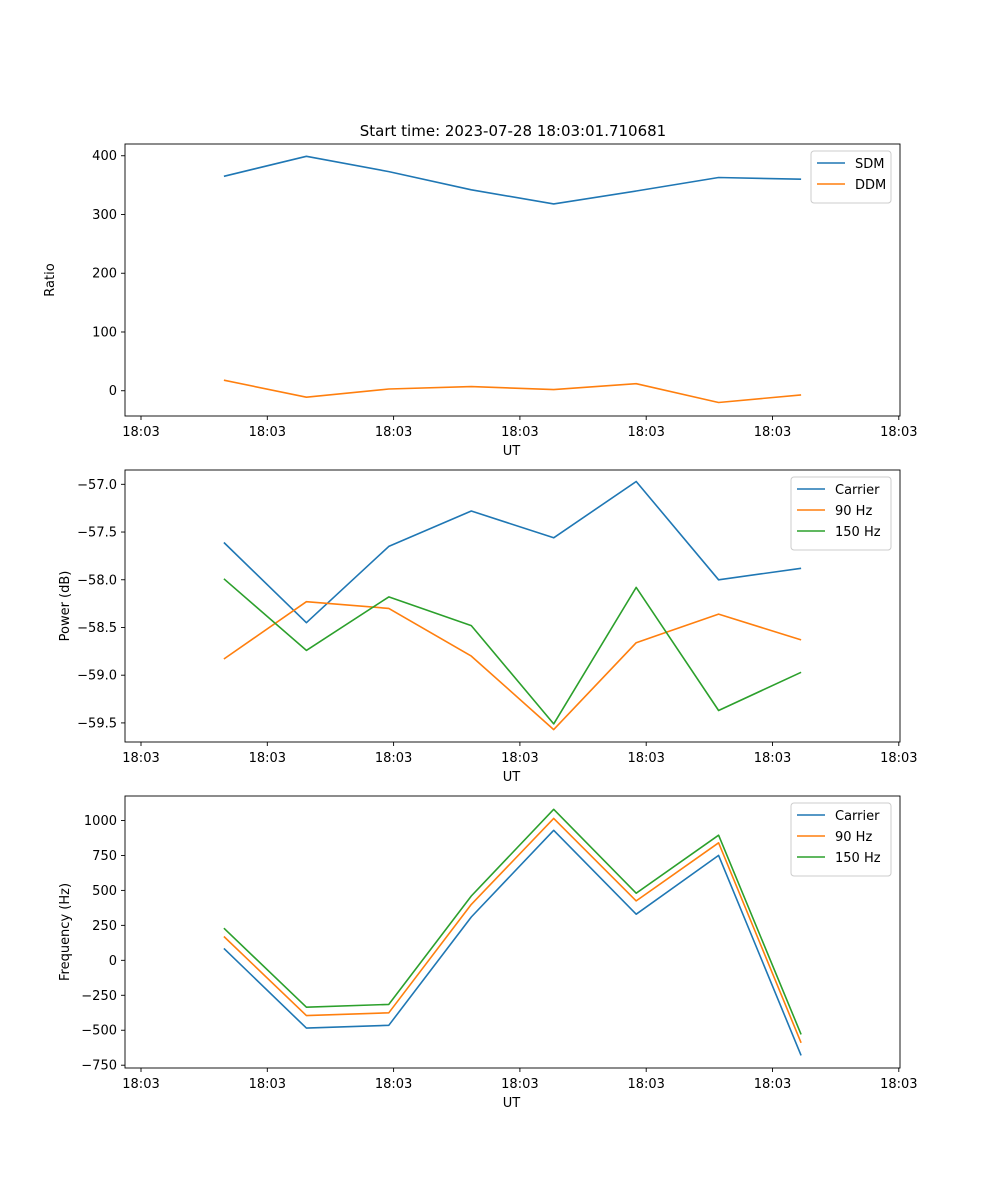 This screenshot has width=1000, height=1200. Describe the element at coordinates (97, 485) in the screenshot. I see `power-ytick-label: −57.0` at that location.